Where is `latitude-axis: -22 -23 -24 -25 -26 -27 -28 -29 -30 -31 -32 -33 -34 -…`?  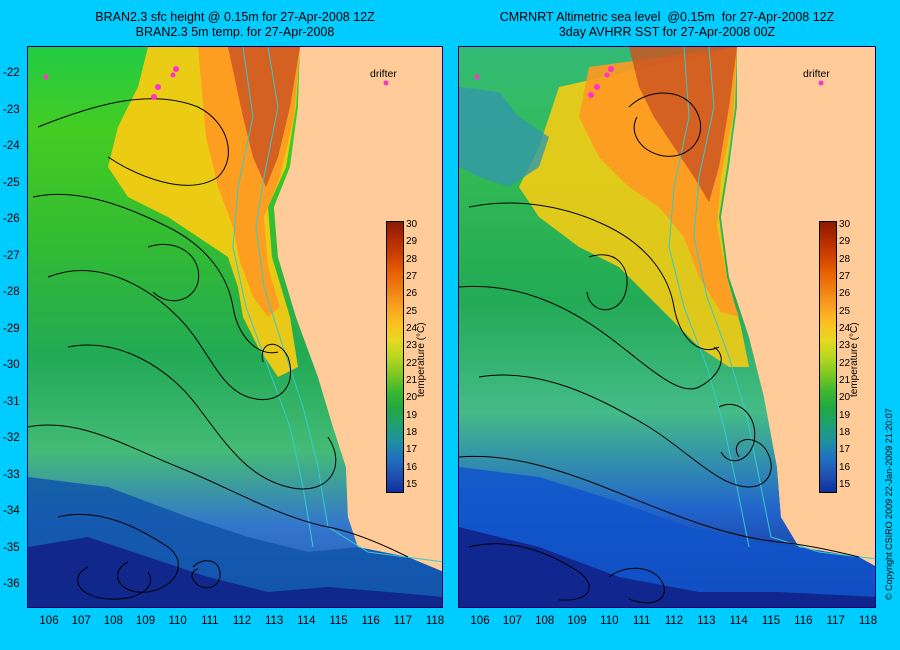 latitude-axis: -22 -23 -24 -25 -26 -27 -28 -29 -30 -31 -32 -33 -34 -… is located at coordinates (13, 327).